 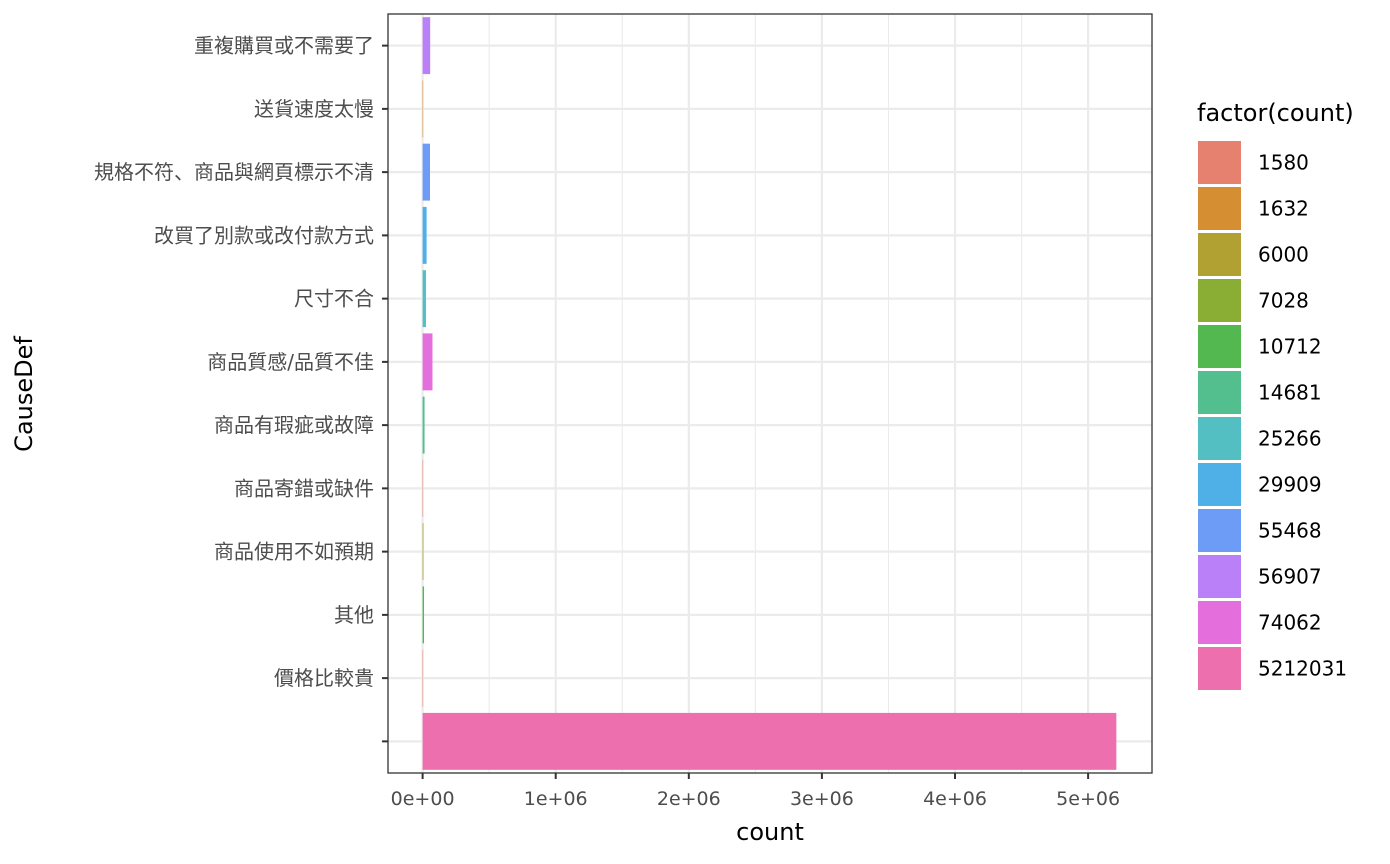 I want to click on x-tick-label: 0e+00, so click(x=423, y=799).